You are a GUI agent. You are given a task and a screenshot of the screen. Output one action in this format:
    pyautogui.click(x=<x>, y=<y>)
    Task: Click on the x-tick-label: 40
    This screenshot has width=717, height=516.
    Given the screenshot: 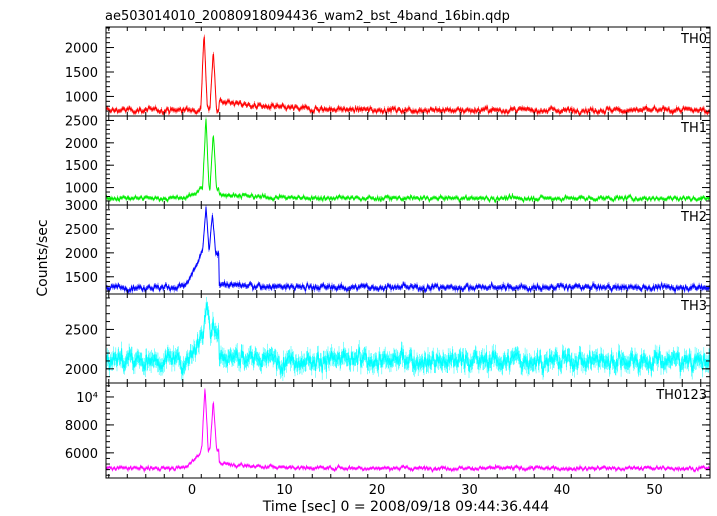 What is the action you would take?
    pyautogui.click(x=562, y=490)
    